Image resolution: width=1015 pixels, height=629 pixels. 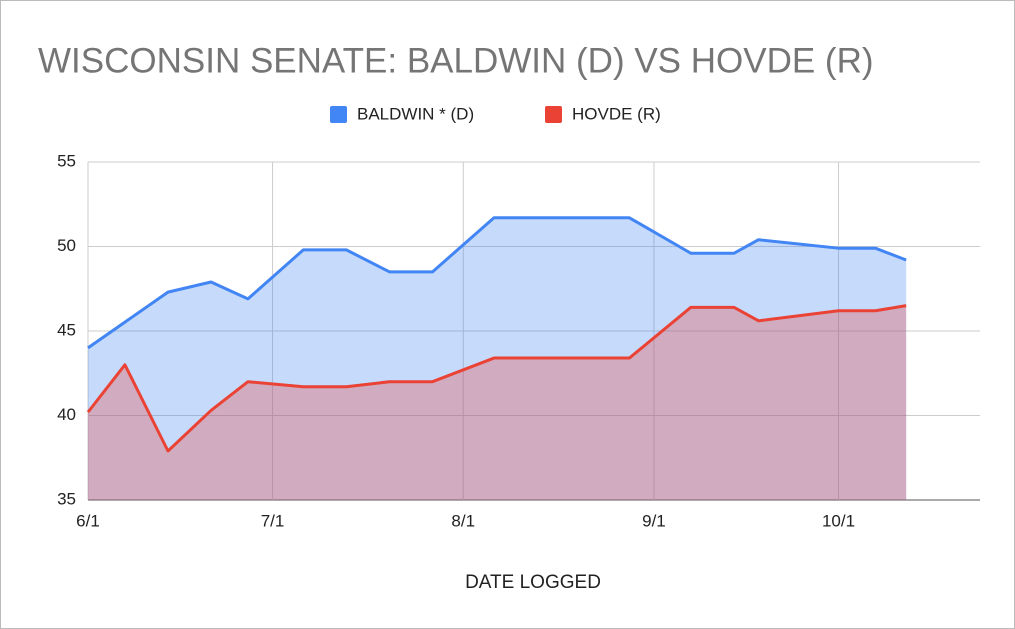 I want to click on y-tick-label: 50, so click(x=66, y=245).